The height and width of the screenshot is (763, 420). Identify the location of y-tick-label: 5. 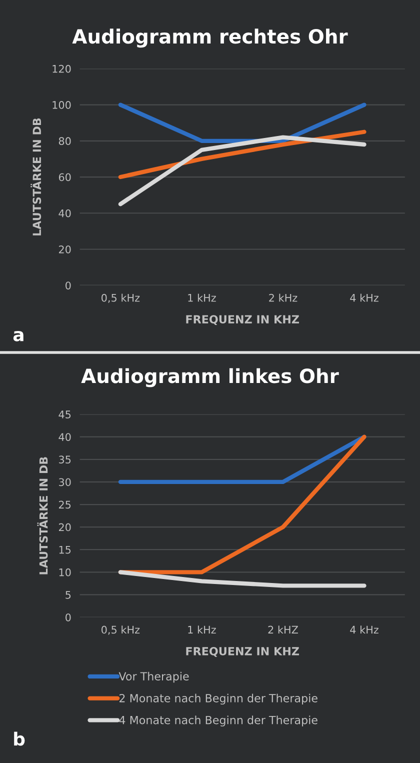
(68, 595).